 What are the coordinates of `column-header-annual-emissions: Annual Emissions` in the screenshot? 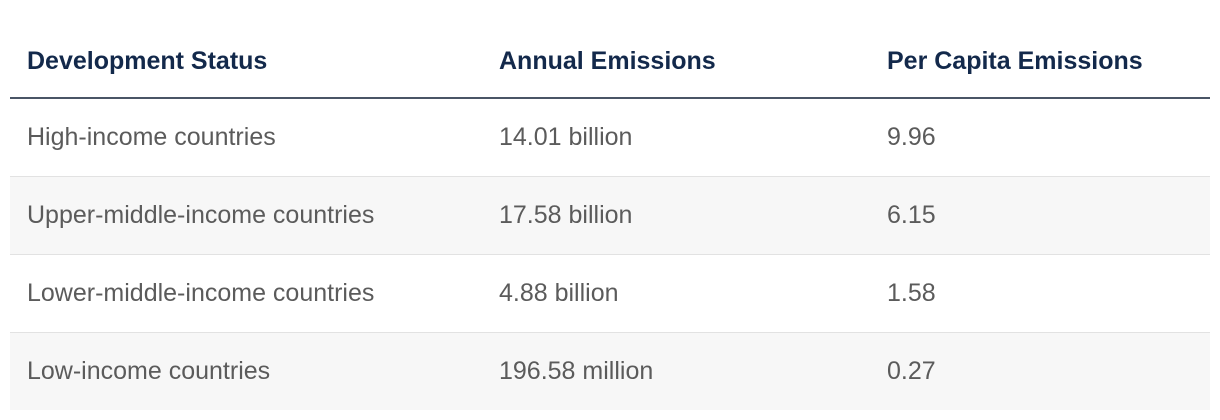 It's located at (676, 49).